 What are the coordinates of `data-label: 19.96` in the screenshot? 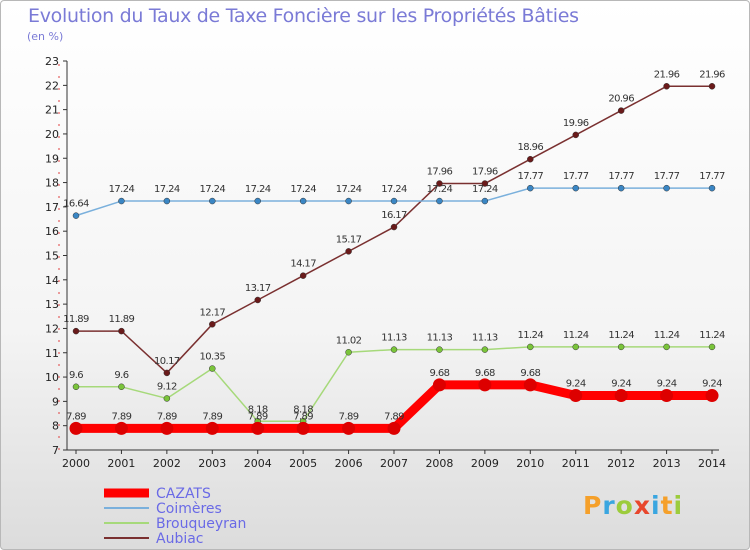 It's located at (576, 123).